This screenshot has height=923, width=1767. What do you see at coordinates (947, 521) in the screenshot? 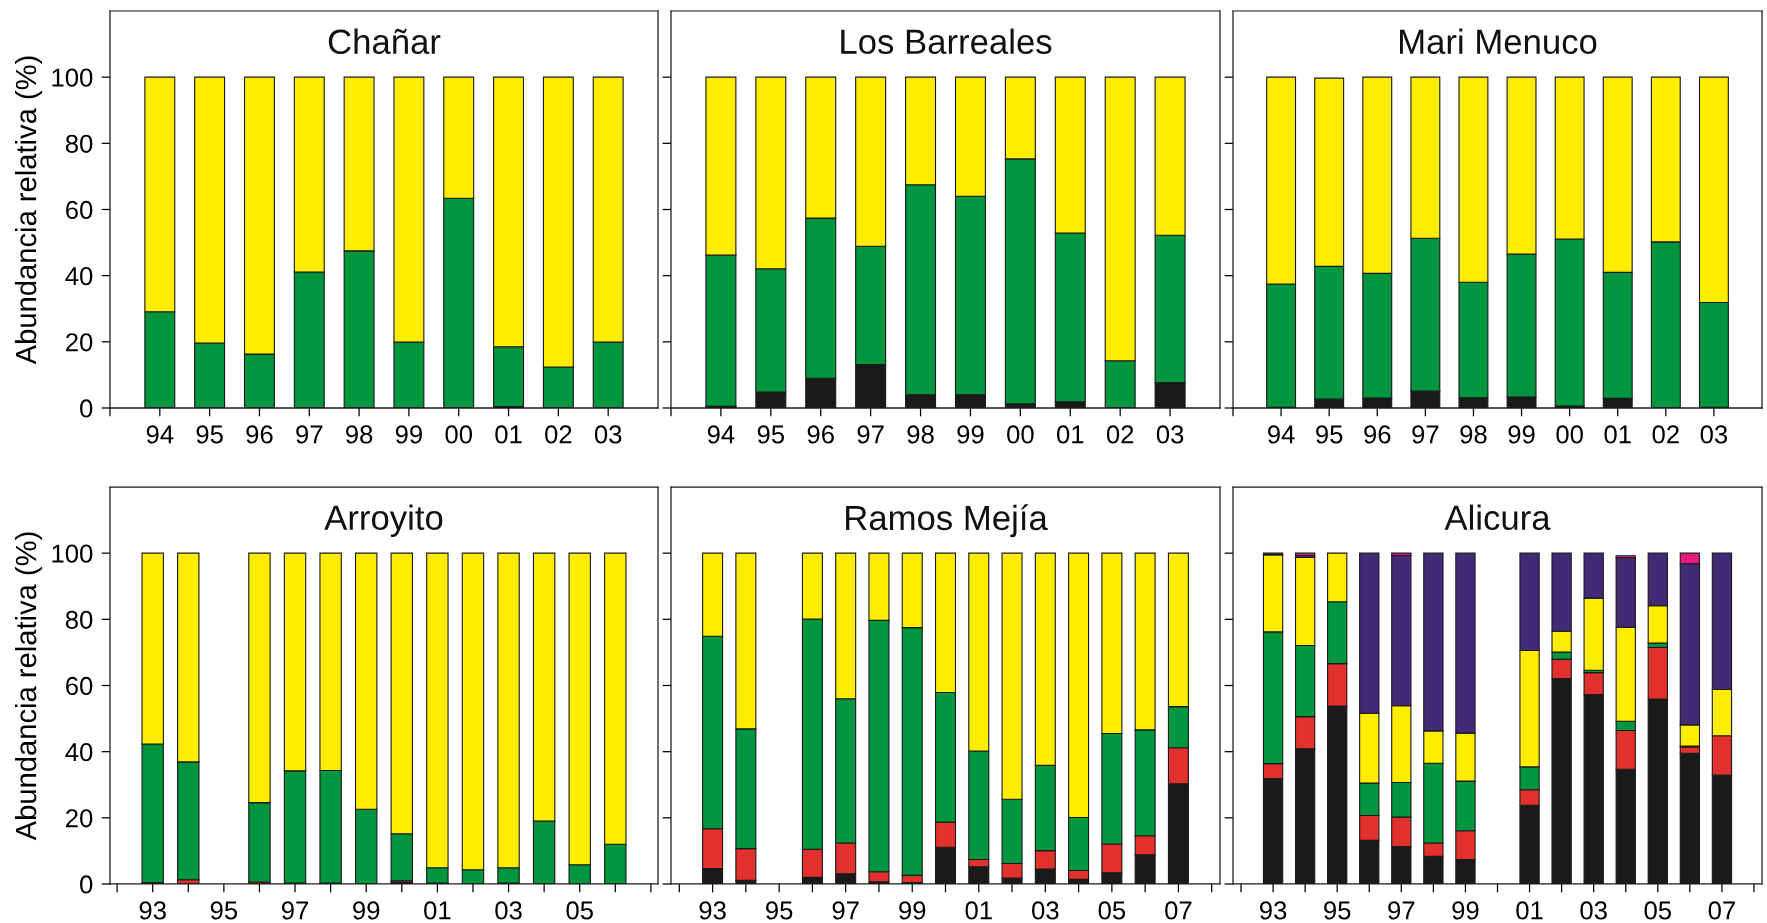
I see `chart-title: Ramos Mejía` at bounding box center [947, 521].